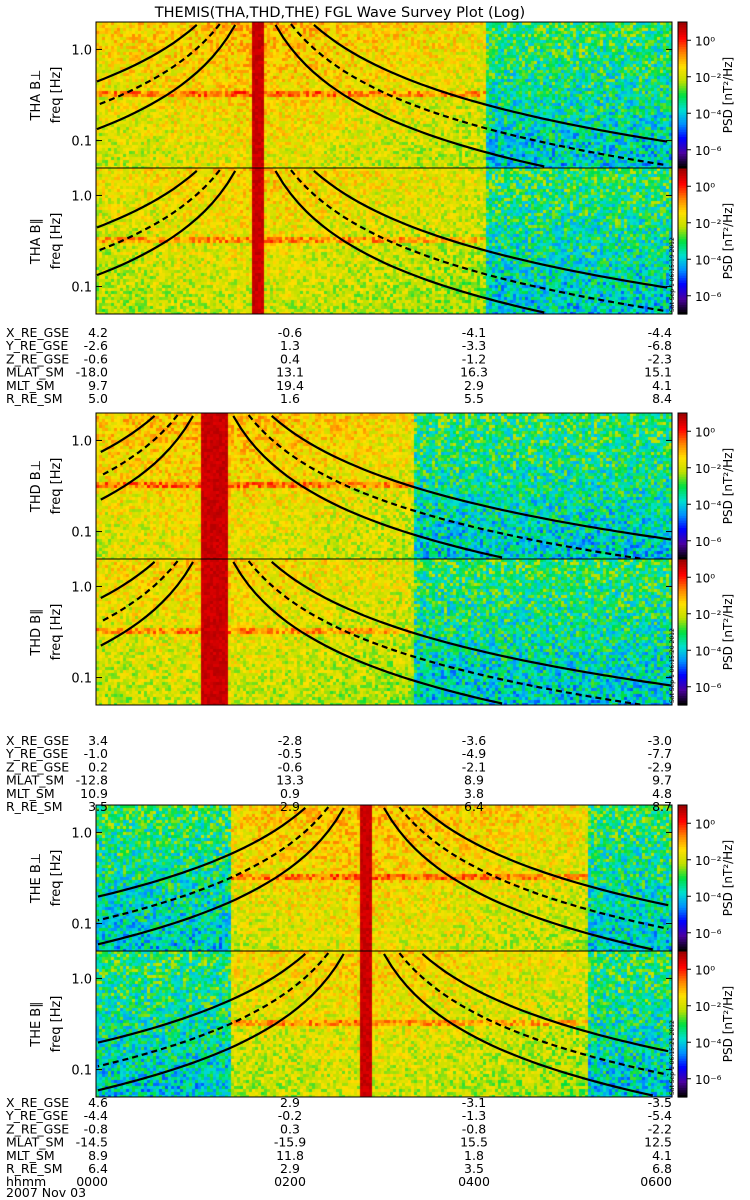 This screenshot has width=750, height=1200. Describe the element at coordinates (37, 358) in the screenshot. I see `ephemeris-label: Z_RE_GSE` at that location.